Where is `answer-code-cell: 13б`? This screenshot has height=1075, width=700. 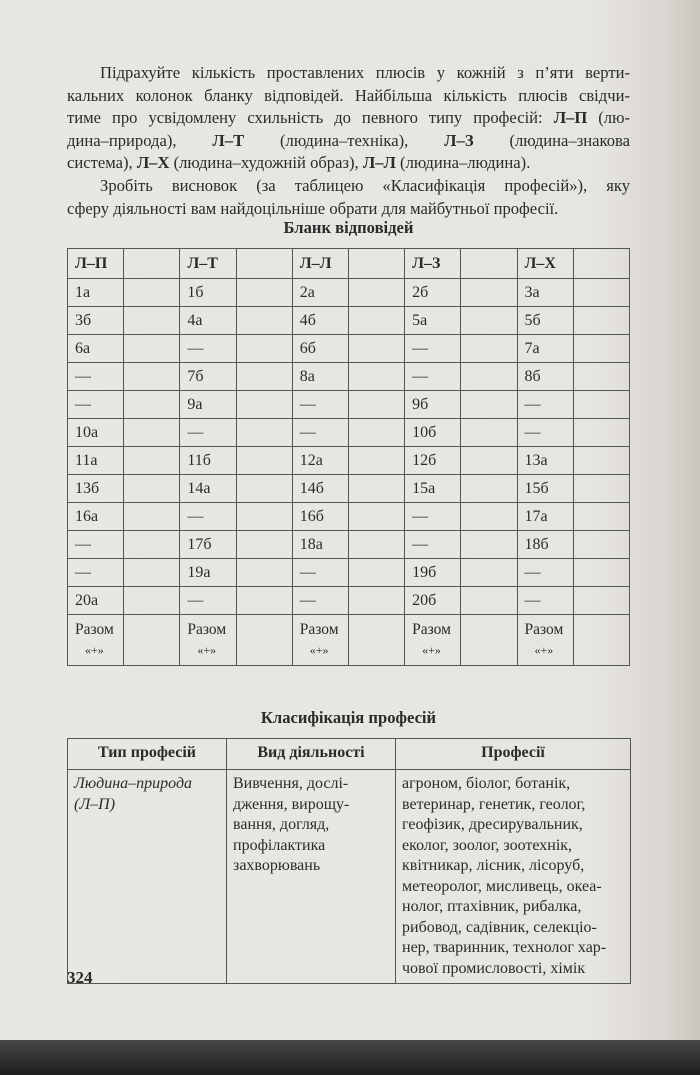
answer-code-cell: 13б is located at coordinates (95, 488).